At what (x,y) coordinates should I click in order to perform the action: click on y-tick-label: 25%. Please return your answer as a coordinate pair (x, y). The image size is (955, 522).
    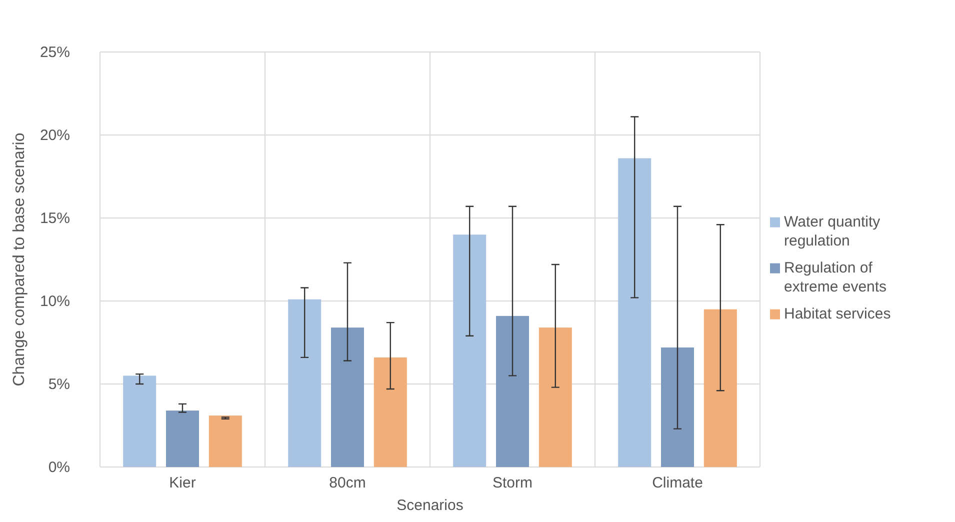
    Looking at the image, I should click on (55, 52).